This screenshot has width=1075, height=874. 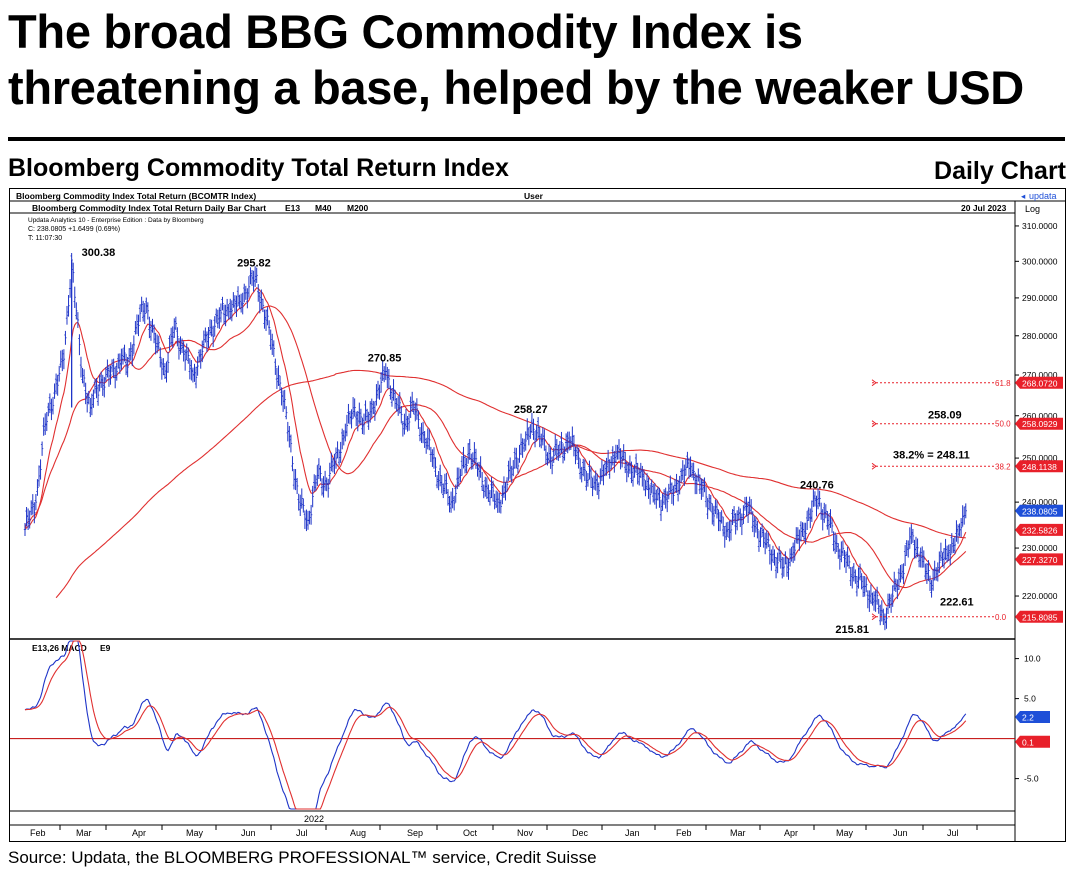 I want to click on y-tick-label: 220.0000, so click(x=1040, y=596).